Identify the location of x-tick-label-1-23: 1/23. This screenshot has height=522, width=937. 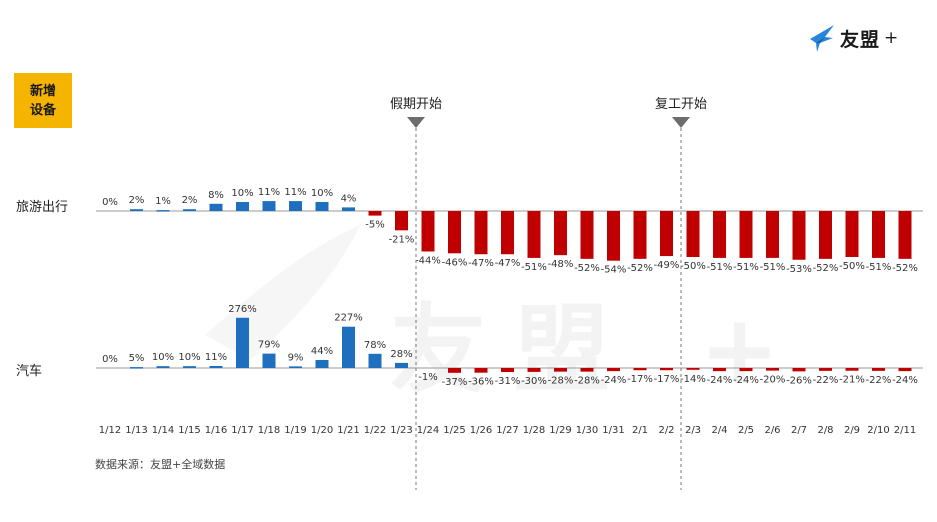
(401, 430).